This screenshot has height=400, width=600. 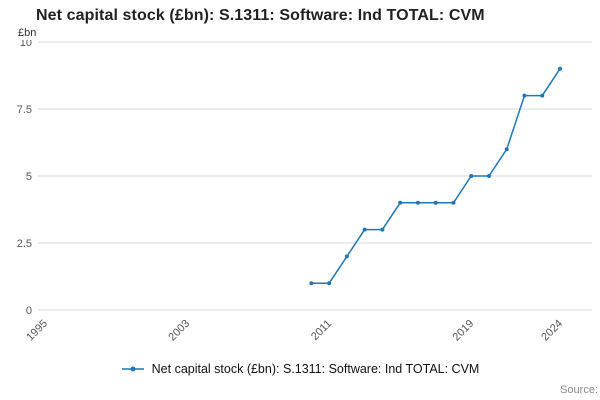 I want to click on y-tick-label: 7.5, so click(x=24, y=110).